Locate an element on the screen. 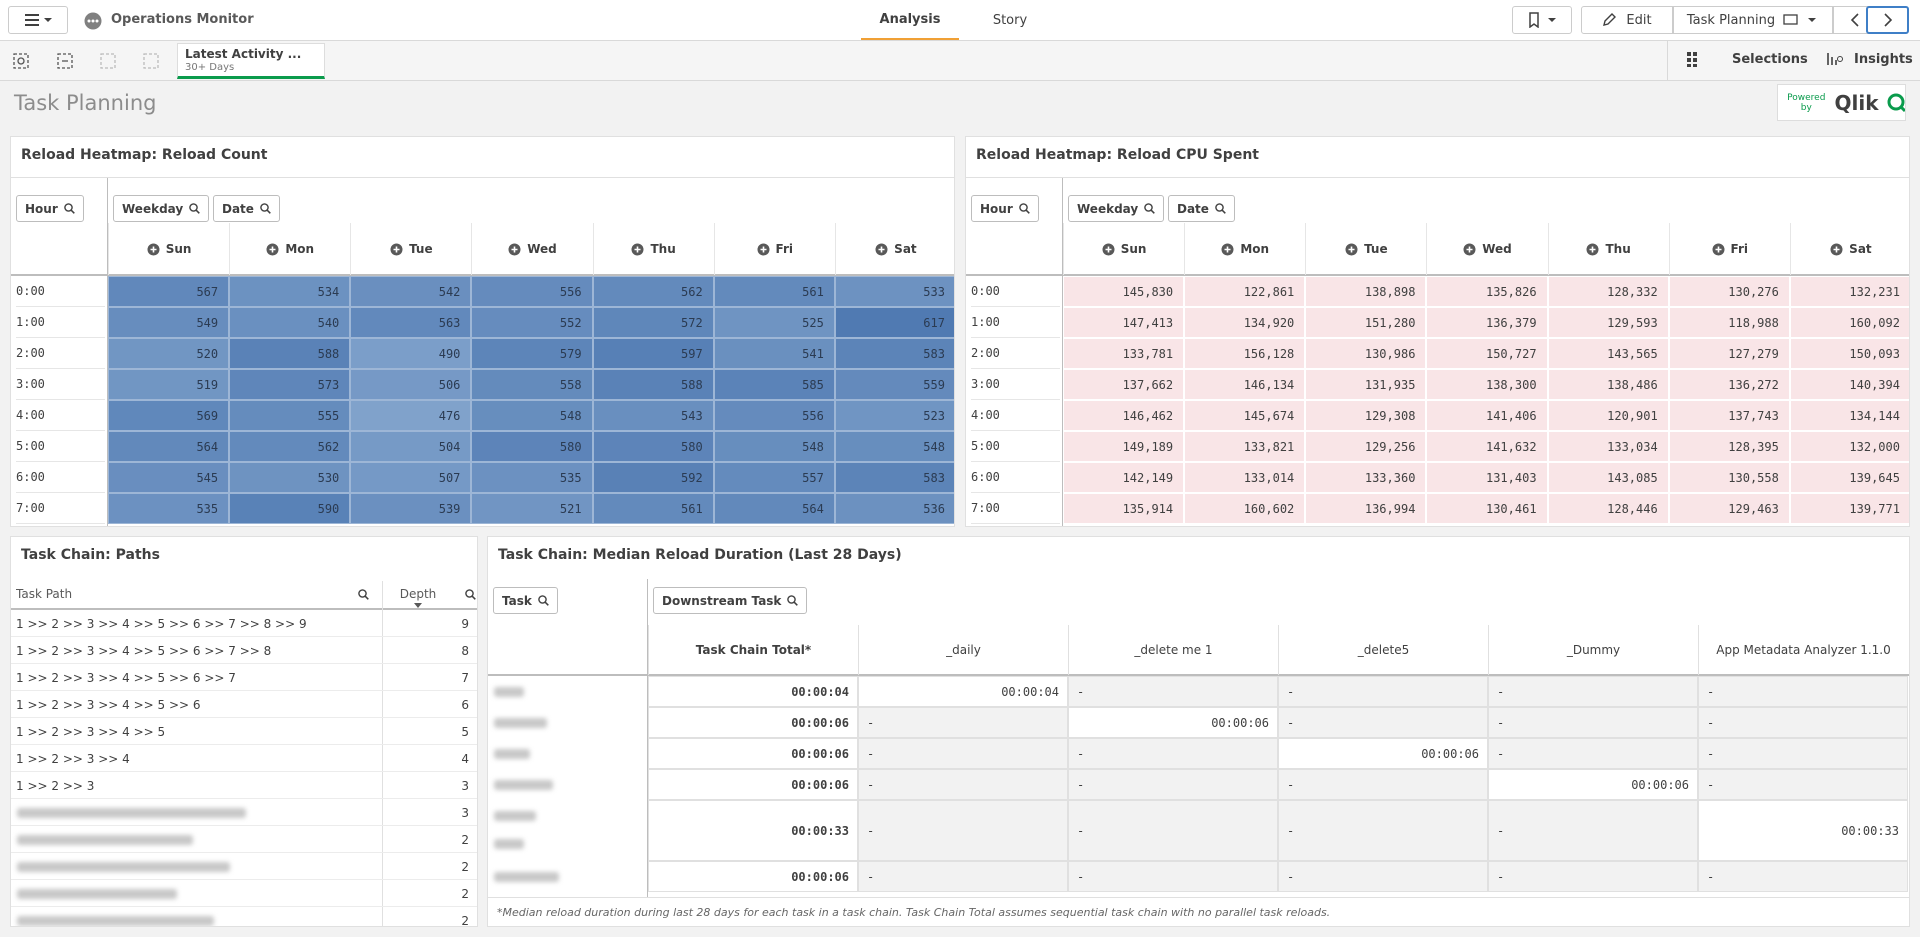 This screenshot has height=937, width=1920. tab-story: Story is located at coordinates (1010, 20).